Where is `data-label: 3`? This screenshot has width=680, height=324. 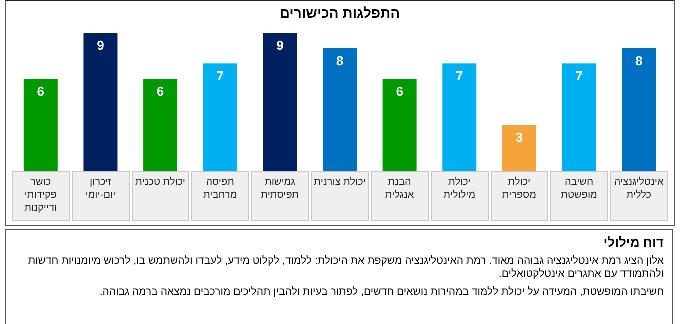 data-label: 3 is located at coordinates (520, 137).